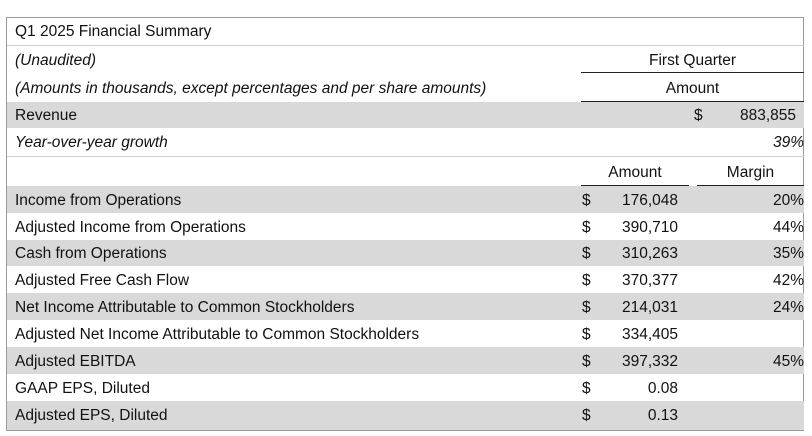  I want to click on row-amount: 214,031, so click(649, 307).